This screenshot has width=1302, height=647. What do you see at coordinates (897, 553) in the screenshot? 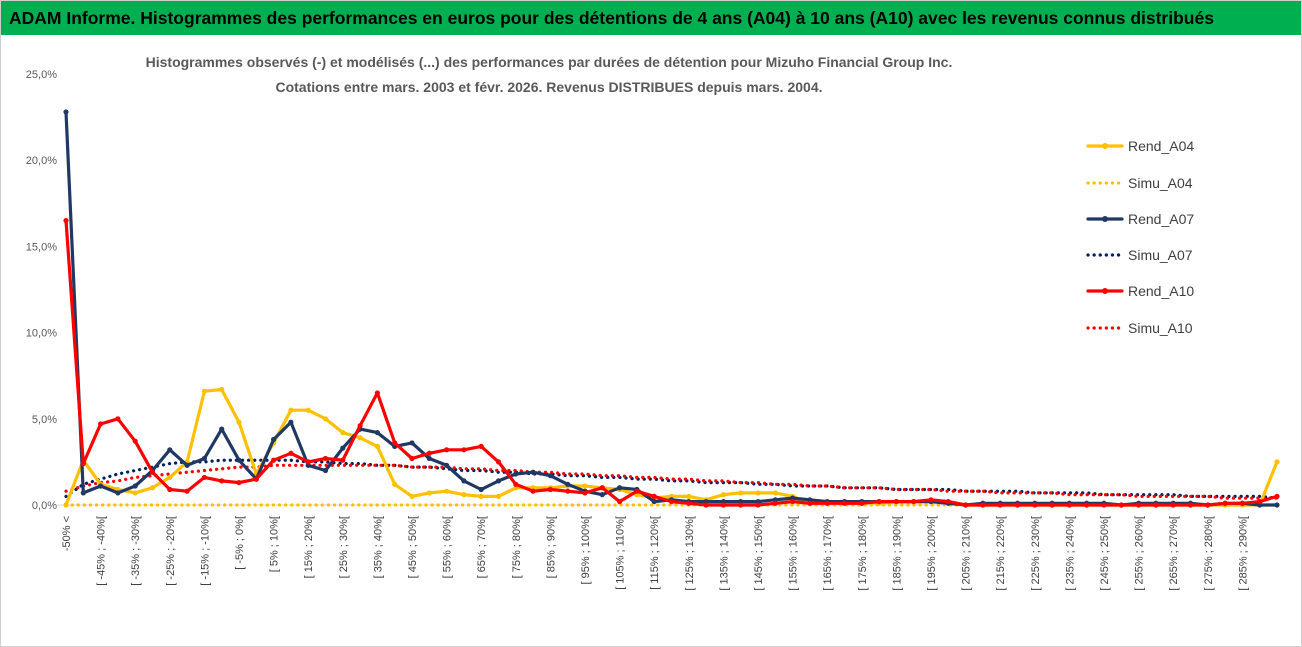
I see `x-tick-label: [ 185% ; 190%[` at bounding box center [897, 553].